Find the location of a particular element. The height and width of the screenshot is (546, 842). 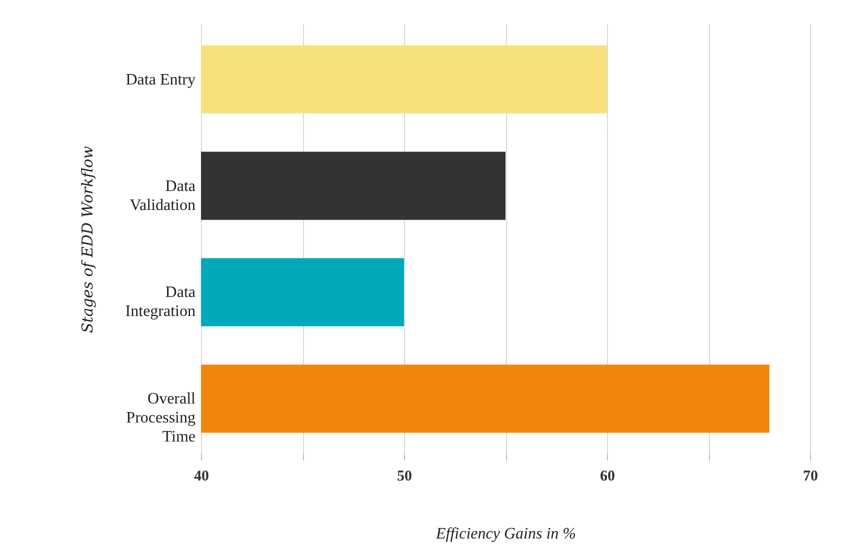

y-tick-label: Overall Processing Time is located at coordinates (161, 418).